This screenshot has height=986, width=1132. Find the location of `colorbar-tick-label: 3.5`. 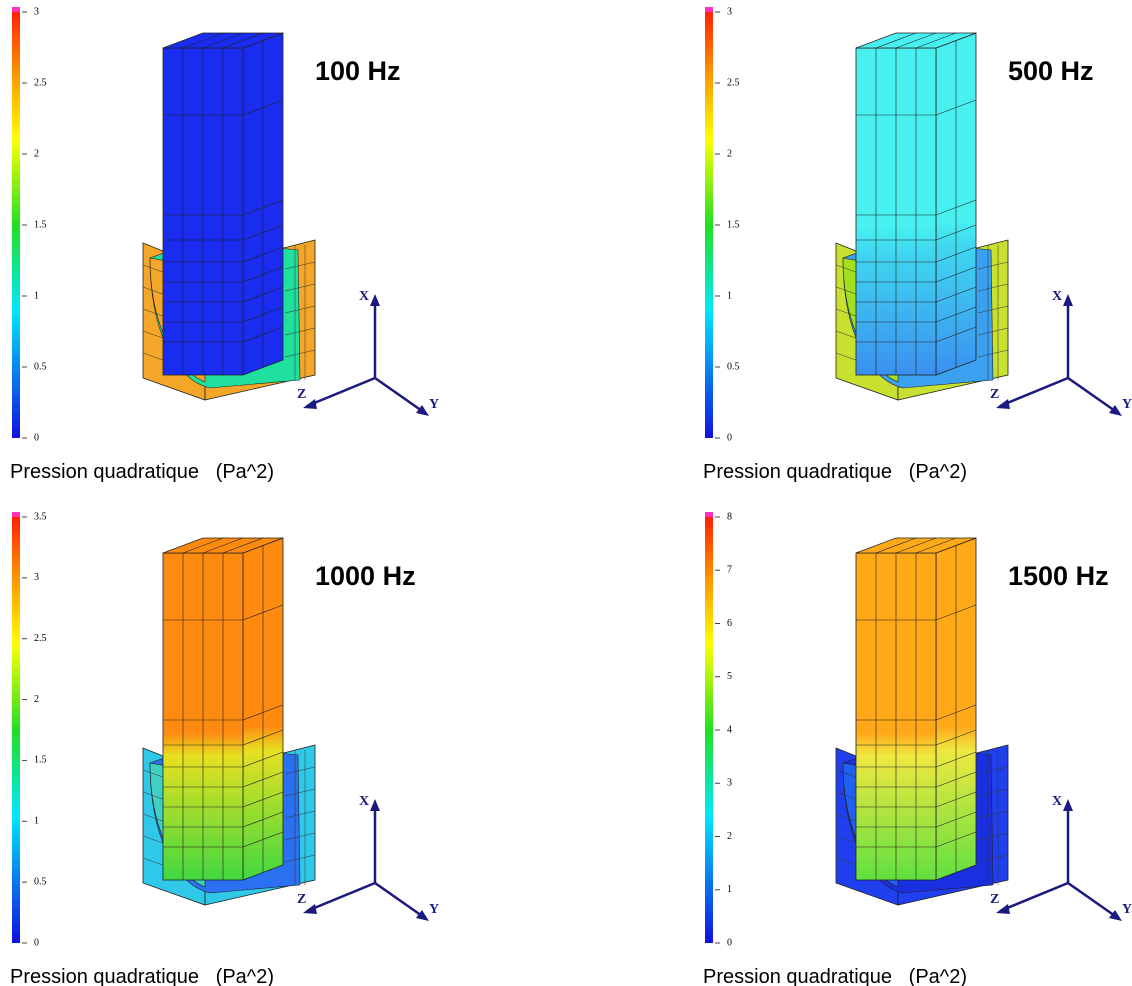

colorbar-tick-label: 3.5 is located at coordinates (40, 516).